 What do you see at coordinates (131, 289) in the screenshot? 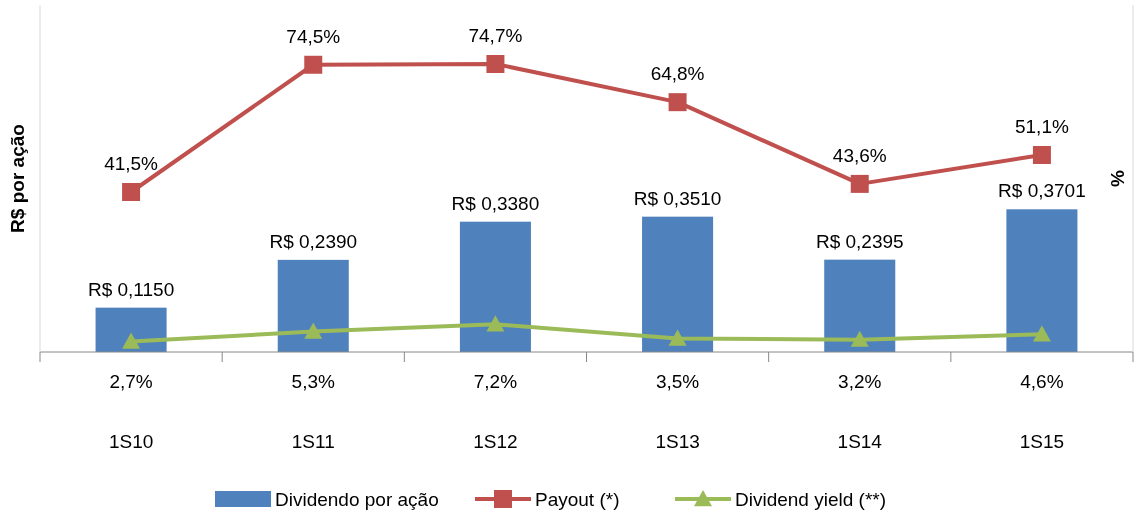
I see `data-label: R$ 0,1150` at bounding box center [131, 289].